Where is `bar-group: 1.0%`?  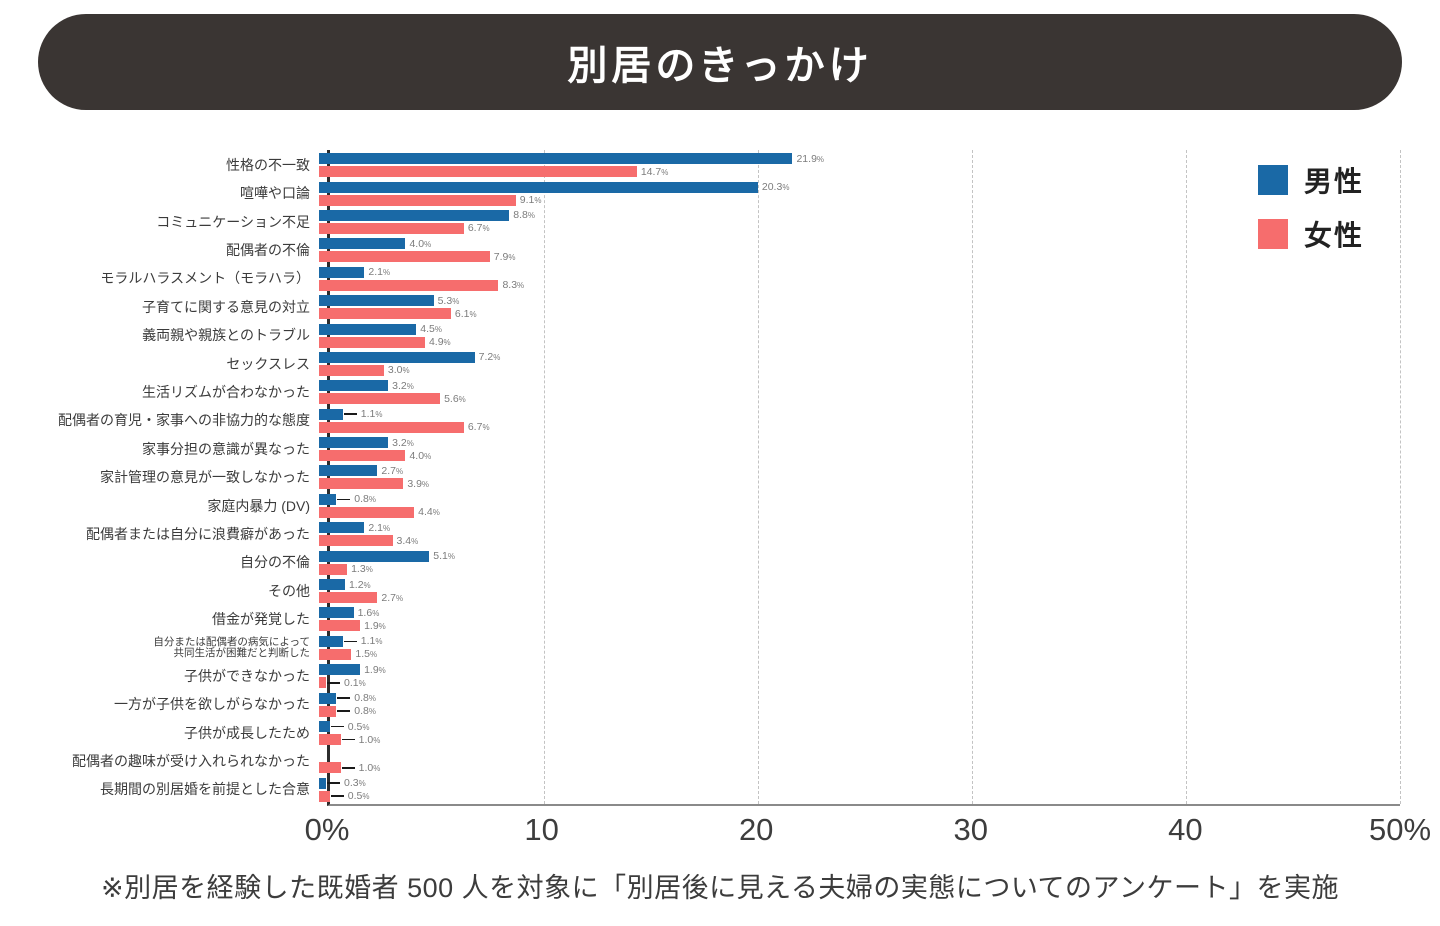
bar-group: 1.0% is located at coordinates (859, 761).